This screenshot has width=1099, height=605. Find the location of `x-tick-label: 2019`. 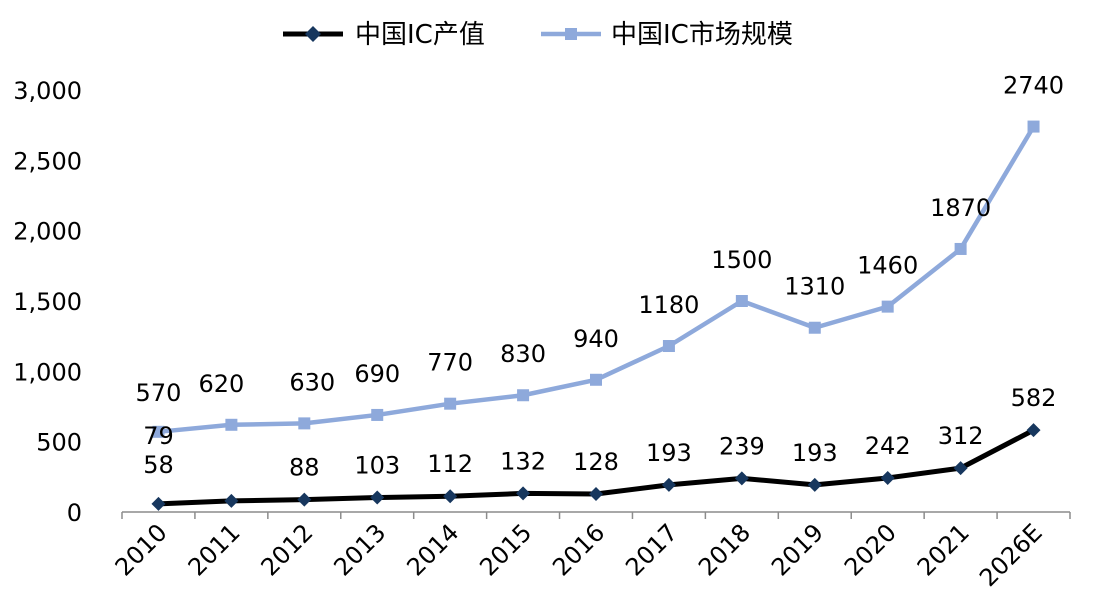

x-tick-label: 2019 is located at coordinates (797, 549).